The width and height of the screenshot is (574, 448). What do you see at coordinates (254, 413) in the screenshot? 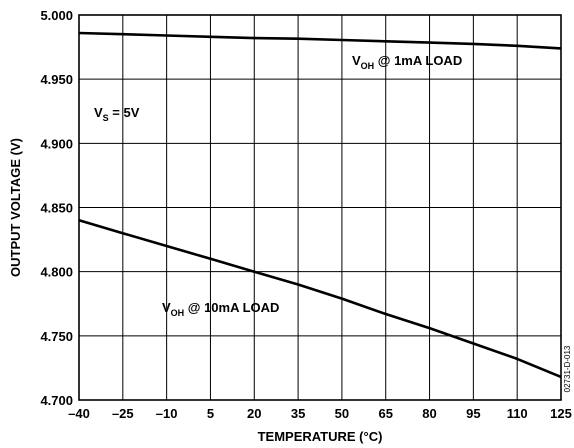
I see `x-tick-label: 20` at bounding box center [254, 413].